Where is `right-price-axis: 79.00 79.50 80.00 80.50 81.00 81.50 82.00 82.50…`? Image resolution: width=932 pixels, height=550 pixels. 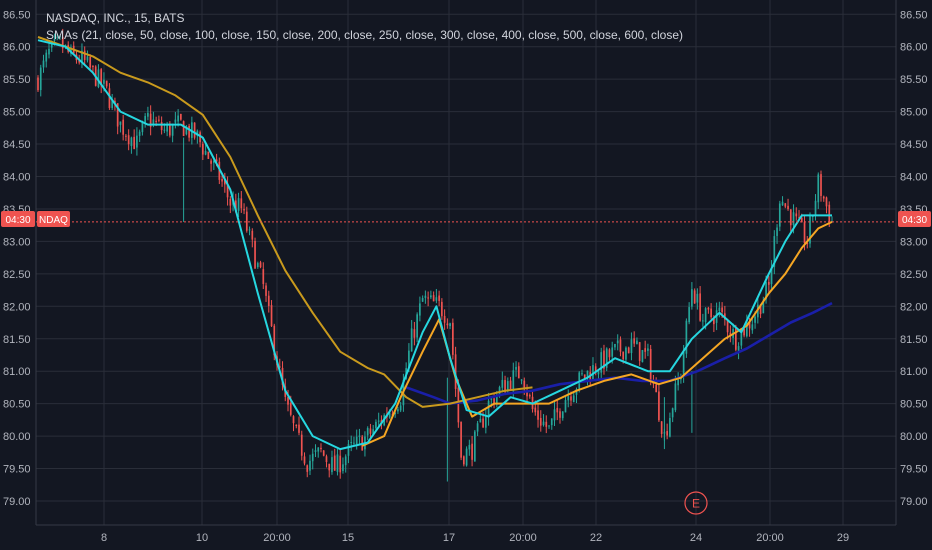
right-price-axis: 79.00 79.50 80.00 80.50 81.00 81.50 82.00 82.50… is located at coordinates (914, 258).